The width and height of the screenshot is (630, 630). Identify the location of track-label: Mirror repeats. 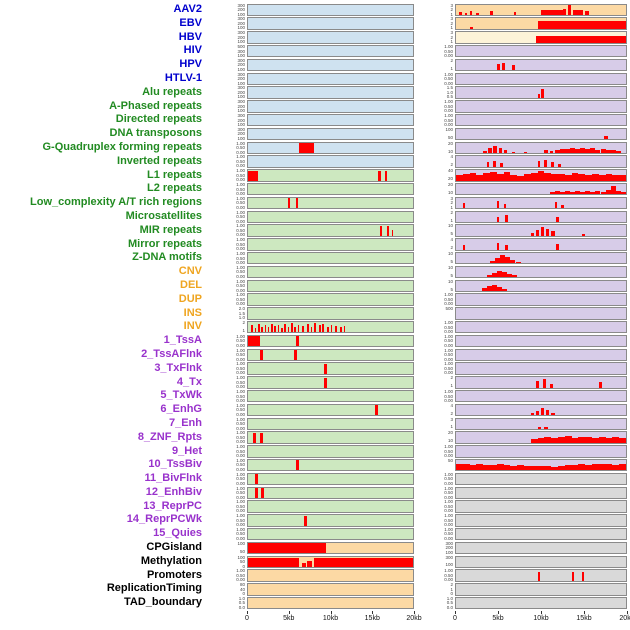
(165, 243).